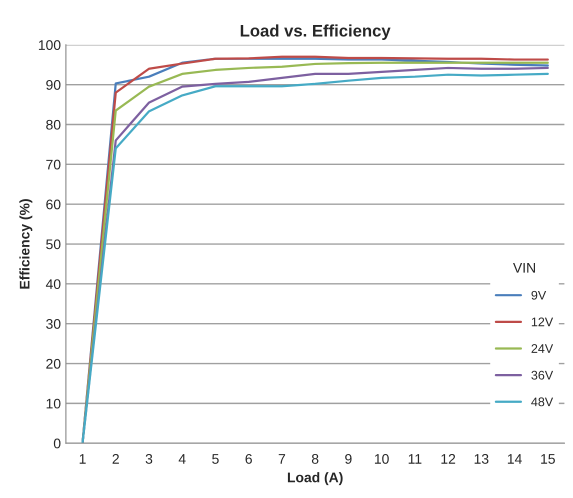  What do you see at coordinates (448, 459) in the screenshot?
I see `x-tick-label: 12` at bounding box center [448, 459].